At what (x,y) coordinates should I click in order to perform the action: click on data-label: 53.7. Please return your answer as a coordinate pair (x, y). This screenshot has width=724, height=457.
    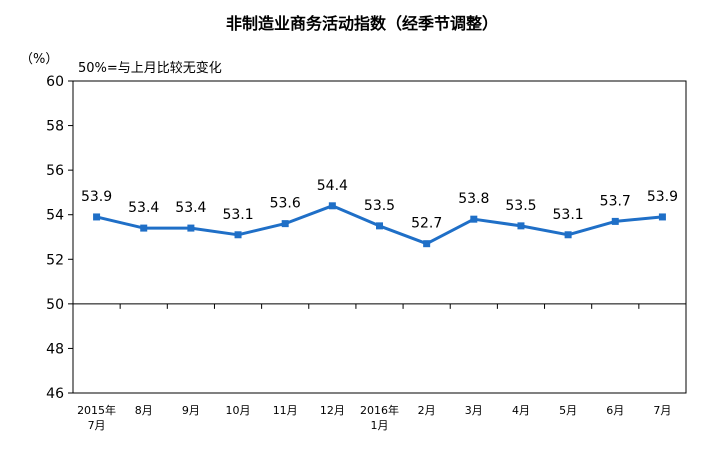
    Looking at the image, I should click on (615, 201).